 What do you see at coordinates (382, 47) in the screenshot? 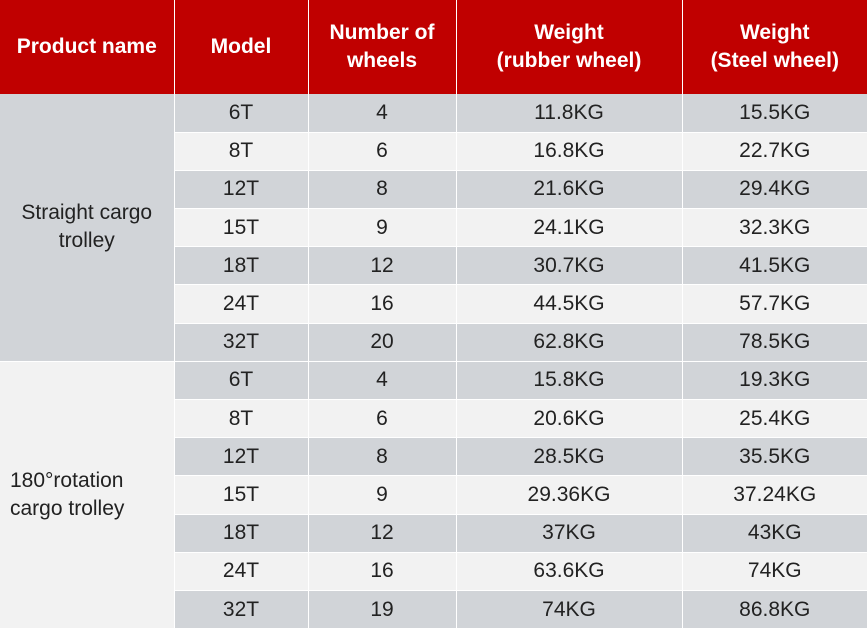
I see `header-number-of-wheels: Number of wheels` at bounding box center [382, 47].